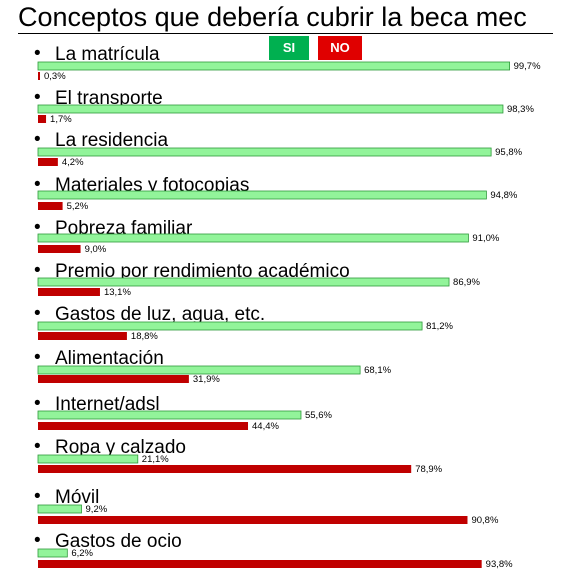 The width and height of the screenshot is (564, 579). What do you see at coordinates (484, 520) in the screenshot?
I see `value-label-no: 90,8%` at bounding box center [484, 520].